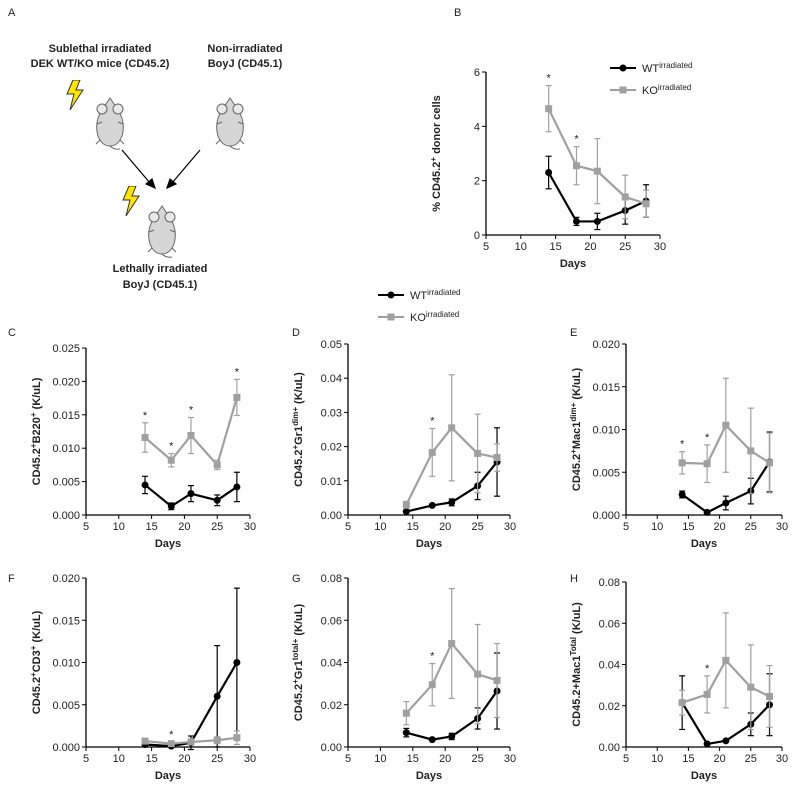  Describe the element at coordinates (12, 333) in the screenshot. I see `panel-label: C` at that location.